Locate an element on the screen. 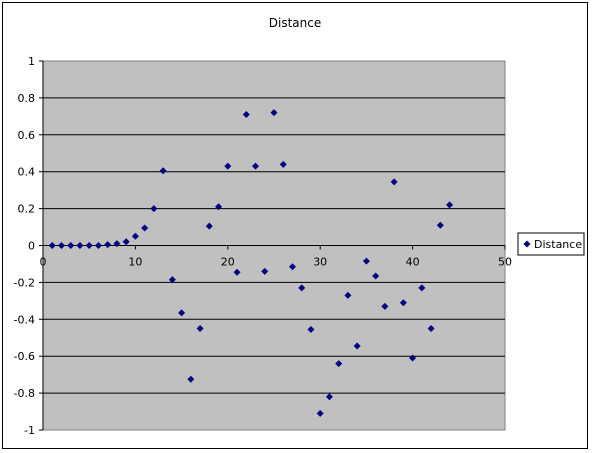  y-tick-label-9: -0.8 is located at coordinates (24, 393).